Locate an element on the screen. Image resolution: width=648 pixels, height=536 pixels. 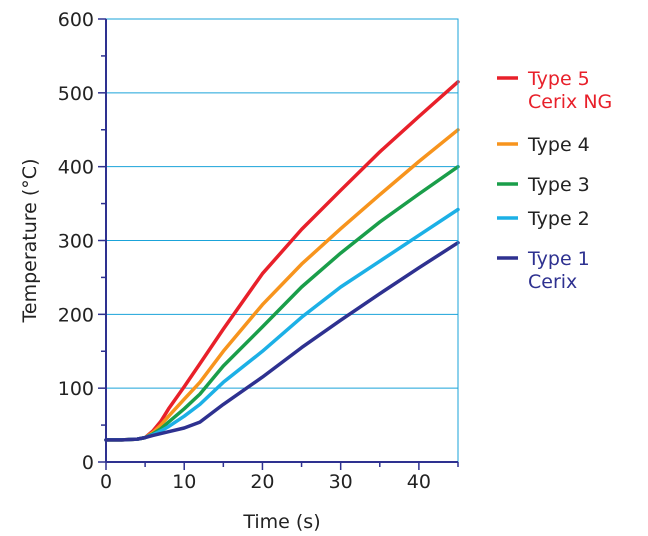
x-tick-label: 10 is located at coordinates (184, 482).